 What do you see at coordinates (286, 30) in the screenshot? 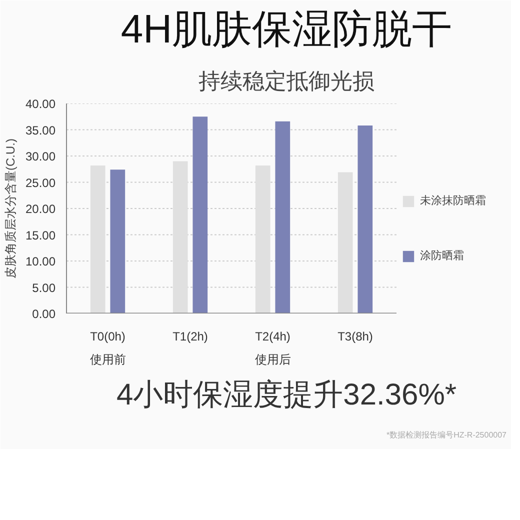
I see `chart-title: 4H肌肤保湿防脱干` at bounding box center [286, 30].